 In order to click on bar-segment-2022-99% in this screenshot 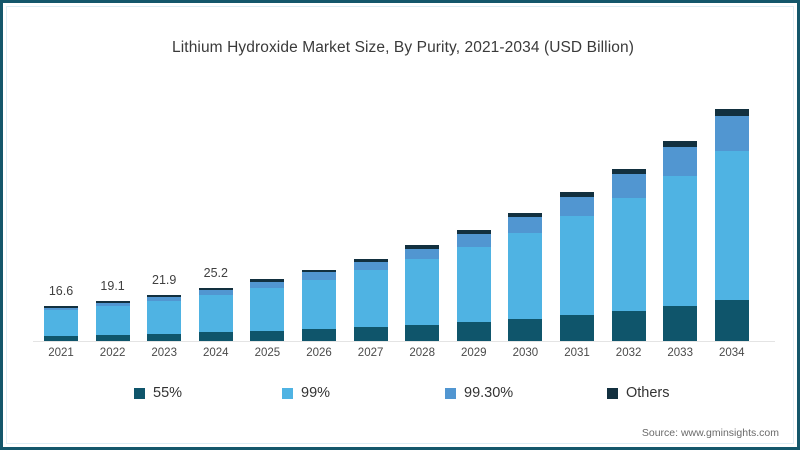, I will do `click(112, 320)`.